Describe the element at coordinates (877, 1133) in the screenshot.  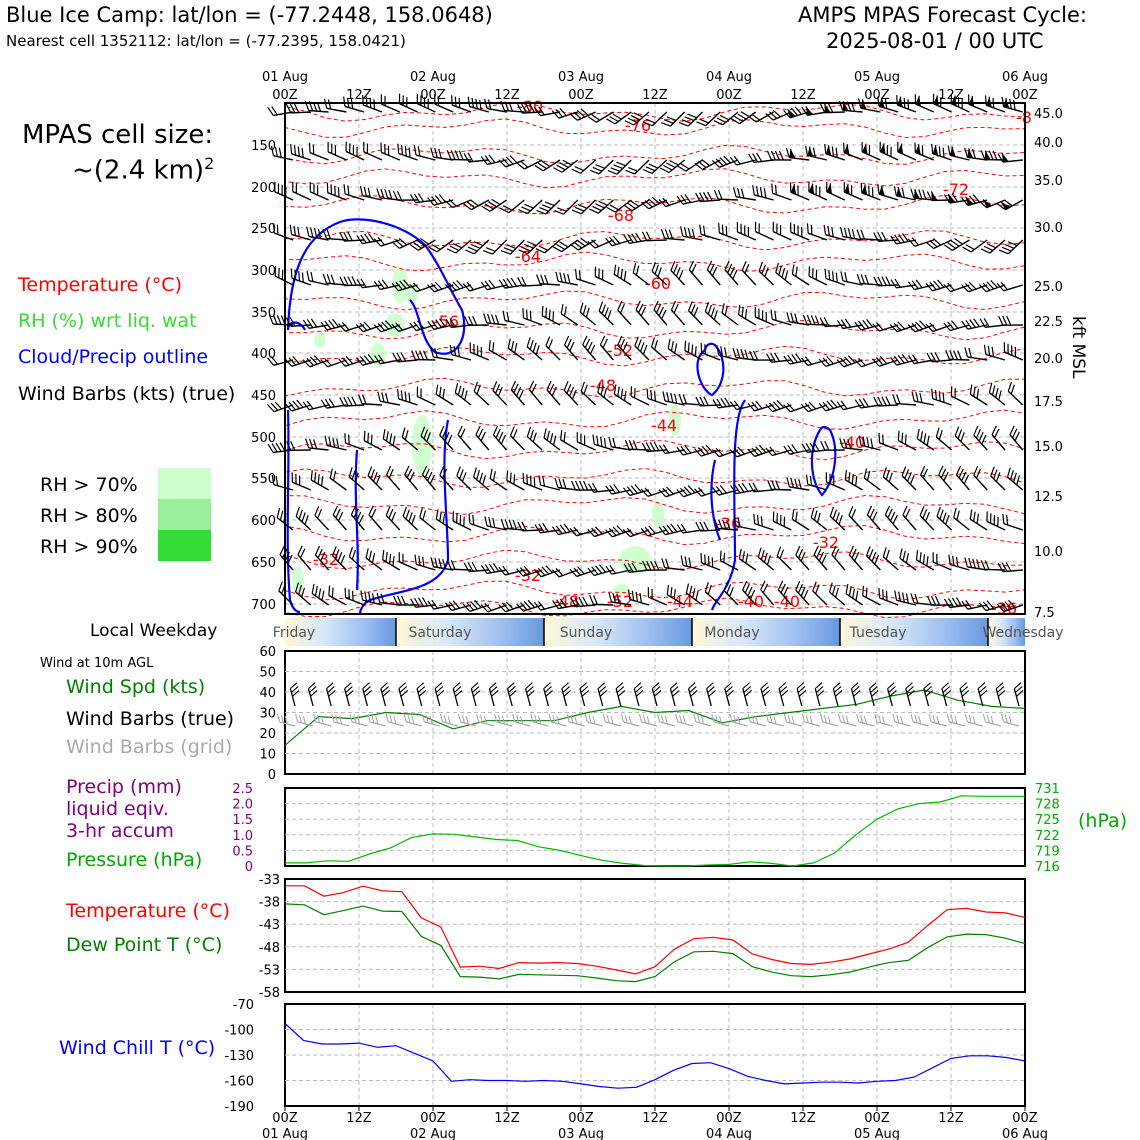
I see `bottom-date-label: 05 Aug` at that location.